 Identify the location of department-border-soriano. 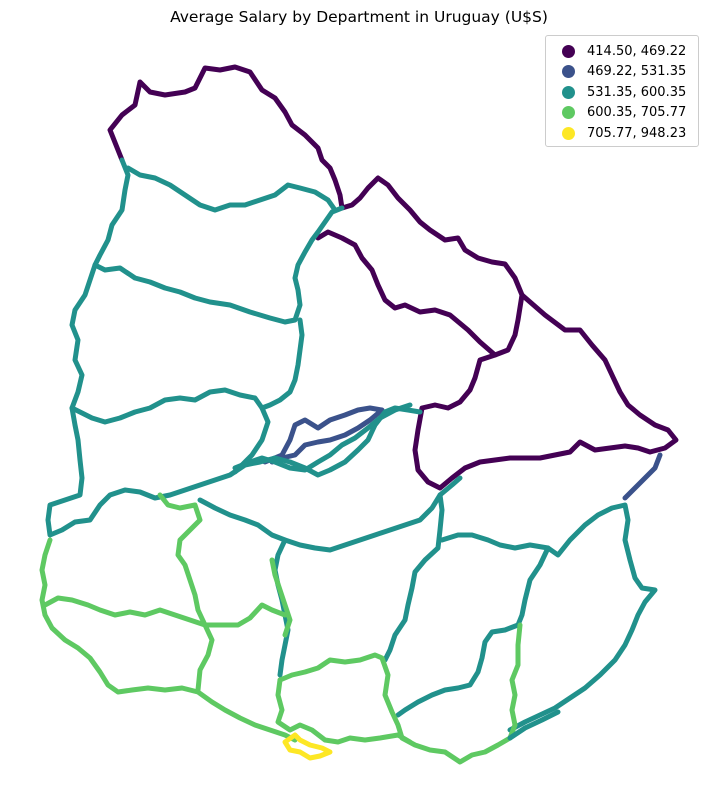
(165, 611).